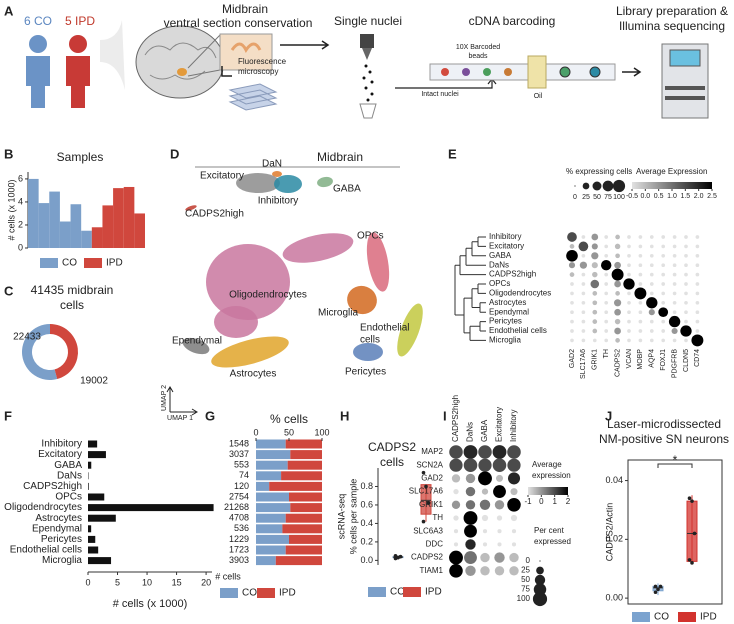 The height and width of the screenshot is (624, 734). I want to click on chart-title: % cells, so click(289, 419).